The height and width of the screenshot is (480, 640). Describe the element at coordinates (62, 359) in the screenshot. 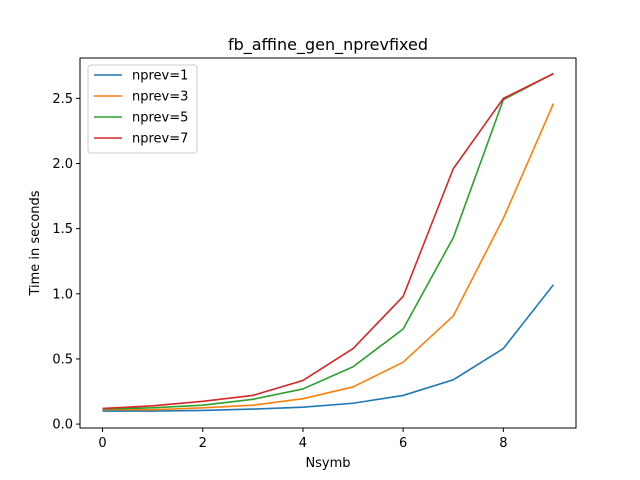

I see `y-tick-label: 0.5` at that location.